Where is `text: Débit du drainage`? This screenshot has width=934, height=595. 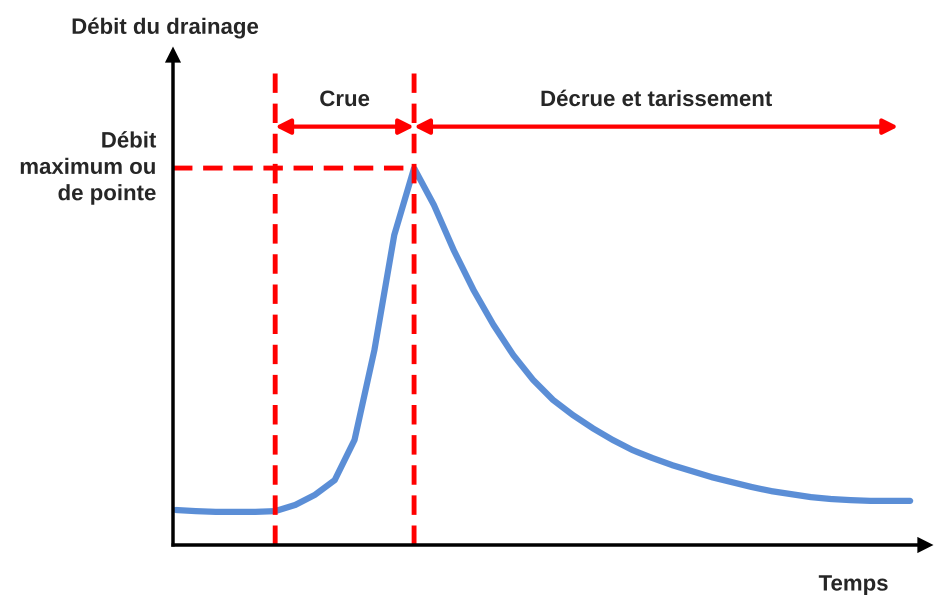 text: Débit du drainage is located at coordinates (165, 28).